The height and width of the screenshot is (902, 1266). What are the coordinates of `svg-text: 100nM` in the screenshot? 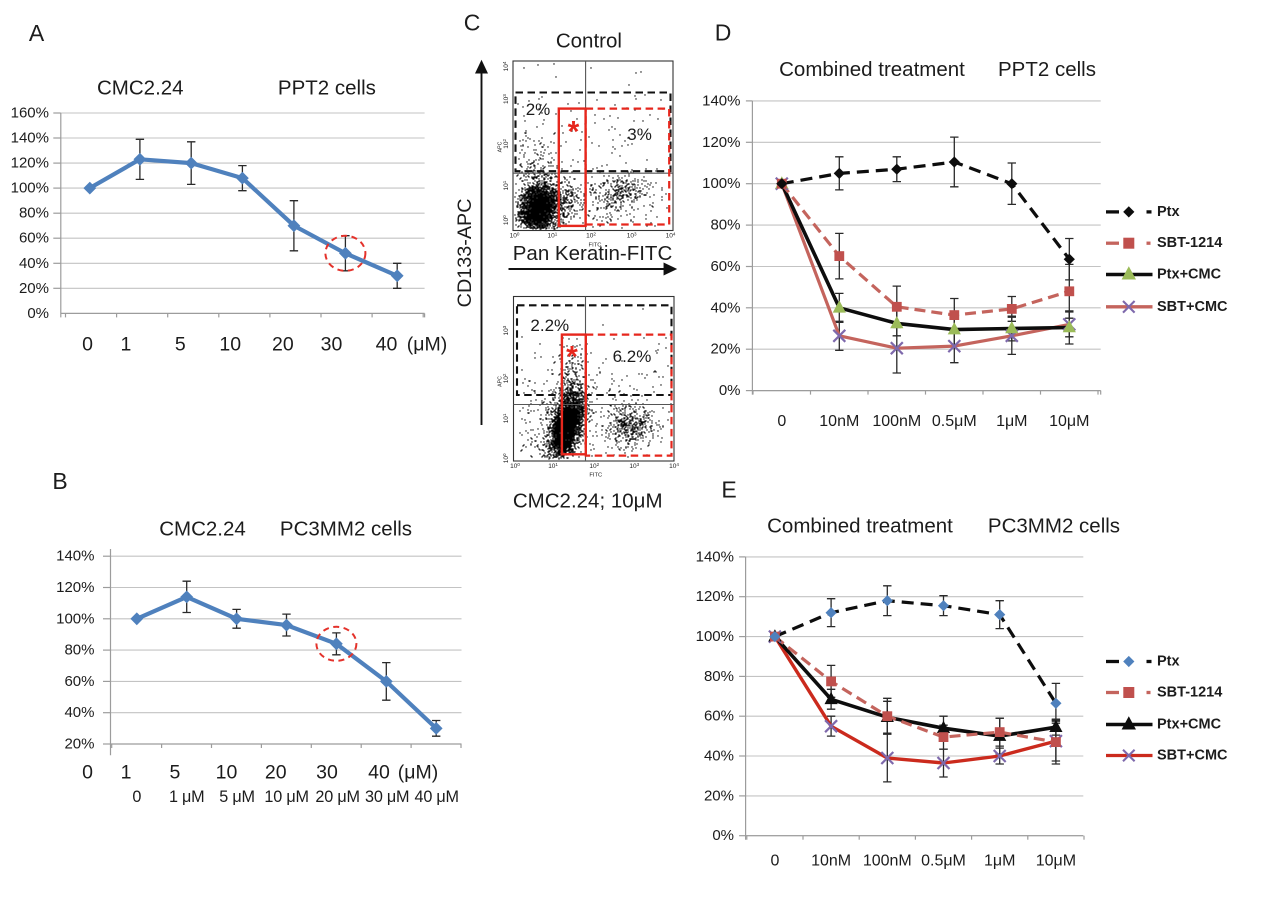 It's located at (887, 861).